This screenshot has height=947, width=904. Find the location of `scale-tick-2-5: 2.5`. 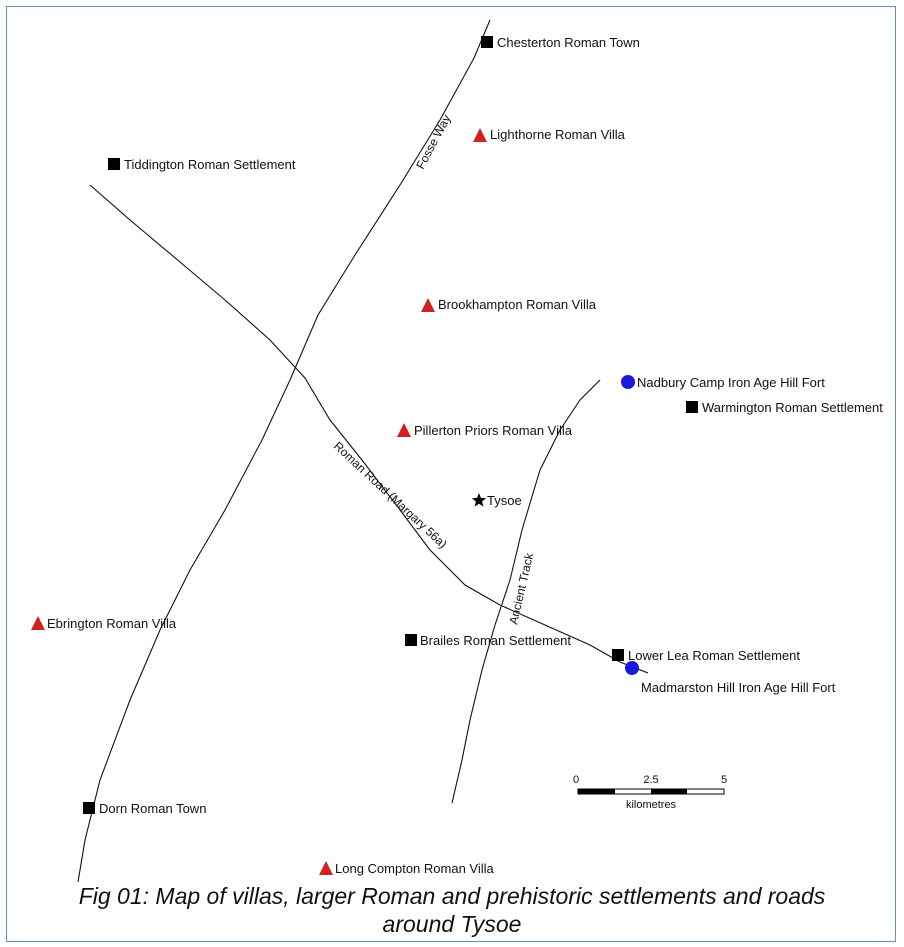

scale-tick-2-5: 2.5 is located at coordinates (650, 780).